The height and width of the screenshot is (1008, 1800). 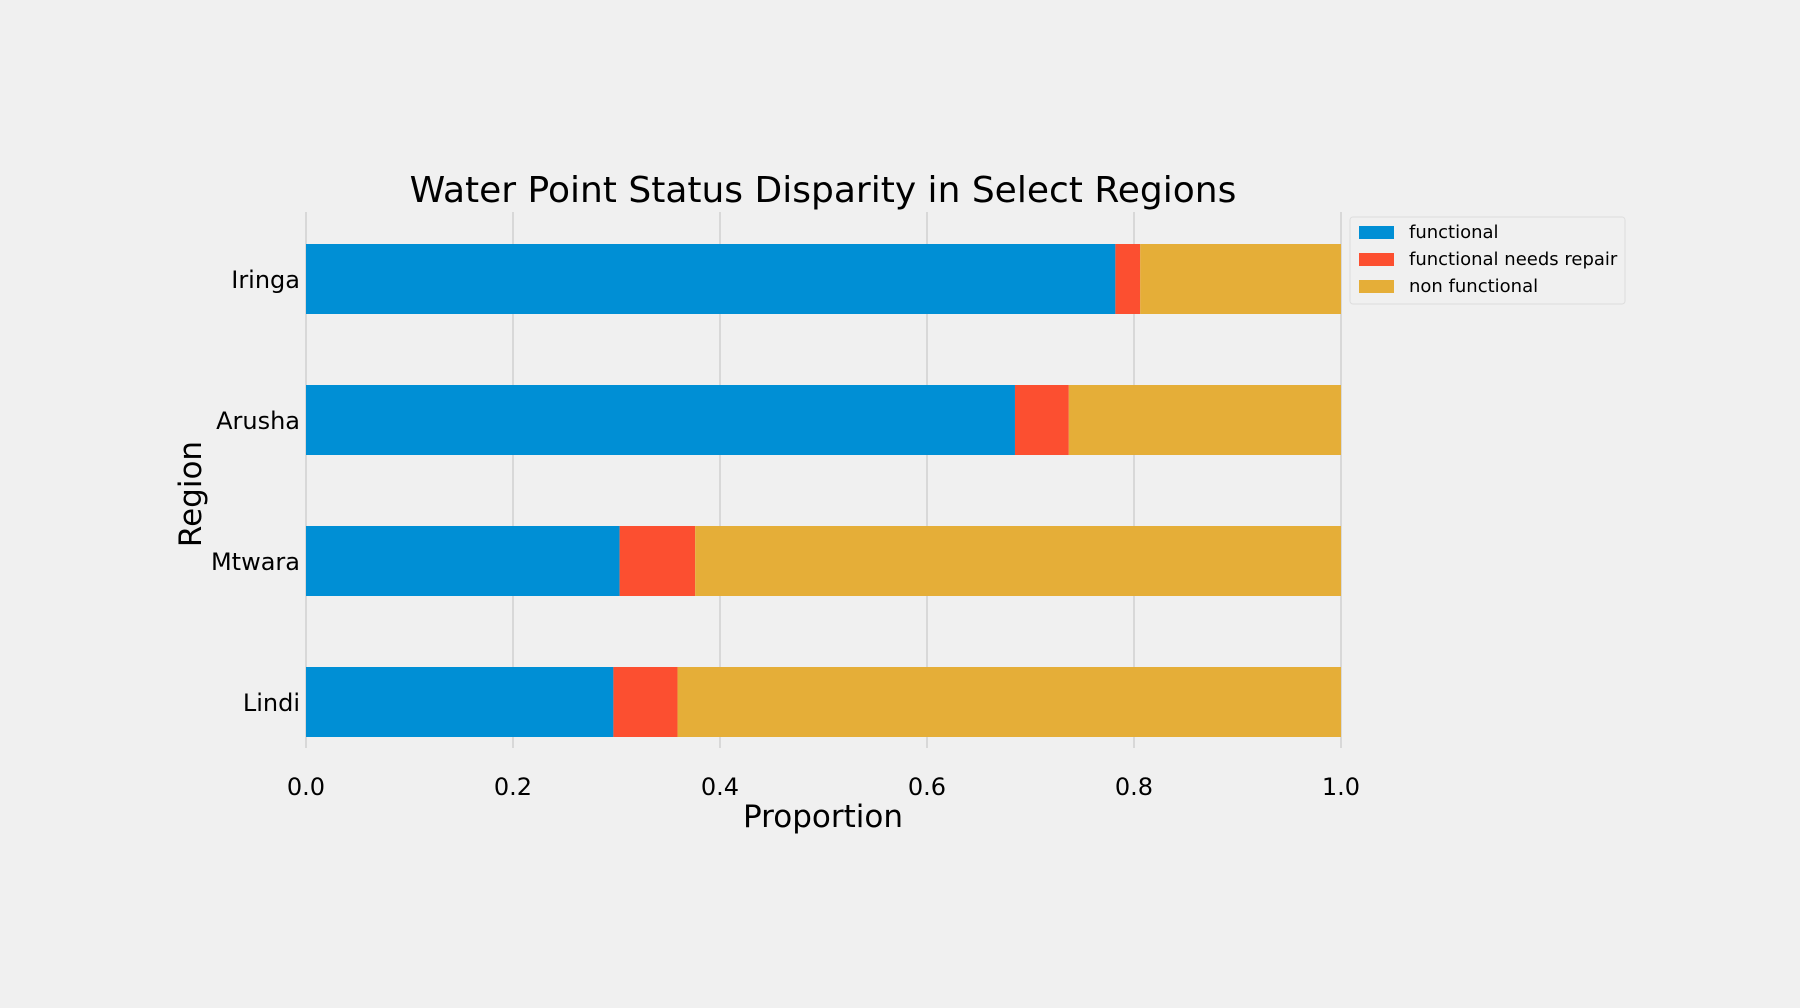 I want to click on bar-lindi-non-functional, so click(x=1009, y=702).